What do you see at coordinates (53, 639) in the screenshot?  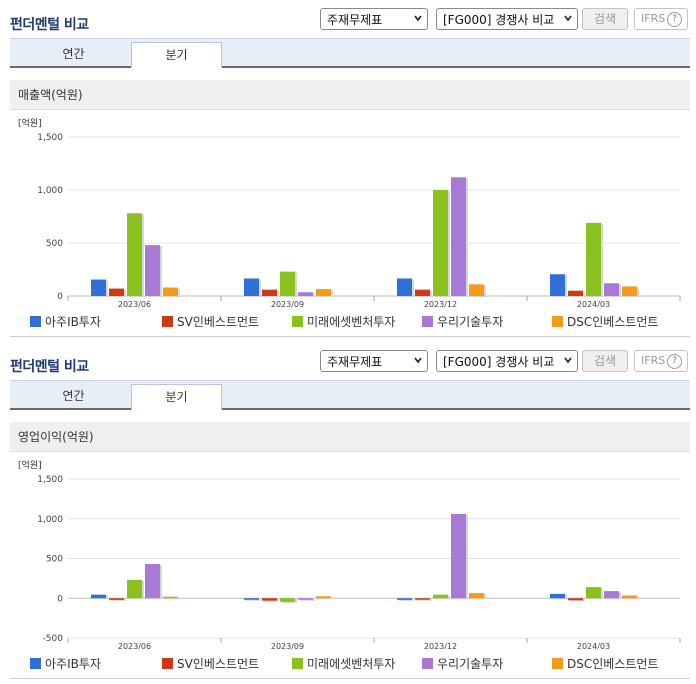 I see `y-tick-label: -500` at bounding box center [53, 639].